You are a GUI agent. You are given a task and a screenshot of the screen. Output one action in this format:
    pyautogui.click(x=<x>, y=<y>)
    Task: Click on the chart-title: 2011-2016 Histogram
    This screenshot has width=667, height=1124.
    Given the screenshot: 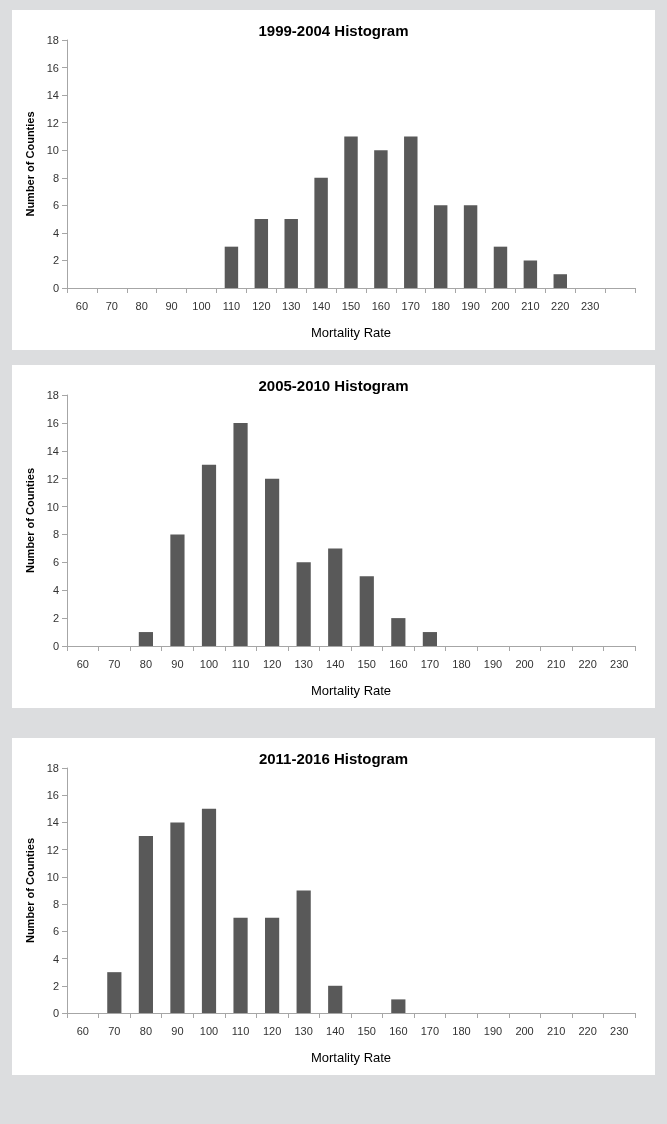 What is the action you would take?
    pyautogui.click(x=333, y=758)
    